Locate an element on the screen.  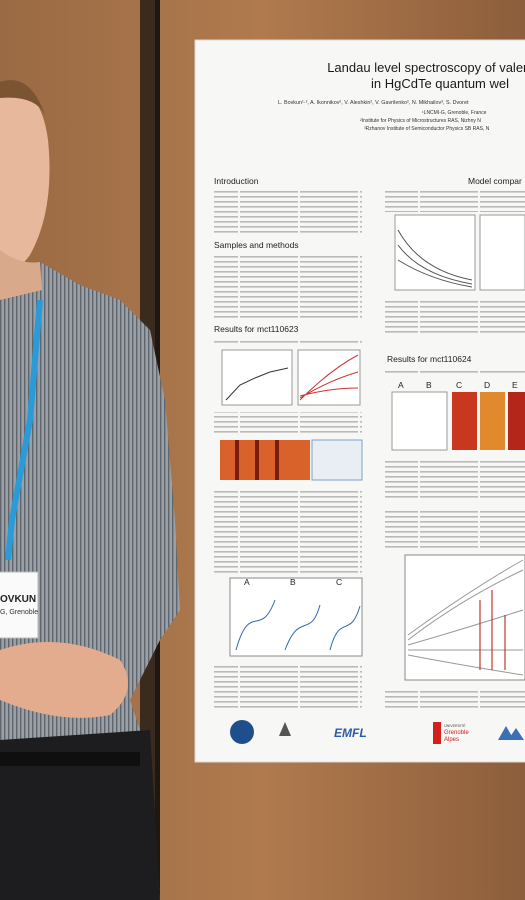
poster-affiliation: ¹LNCMI-G, Grenoble, France is located at coordinates (454, 113).